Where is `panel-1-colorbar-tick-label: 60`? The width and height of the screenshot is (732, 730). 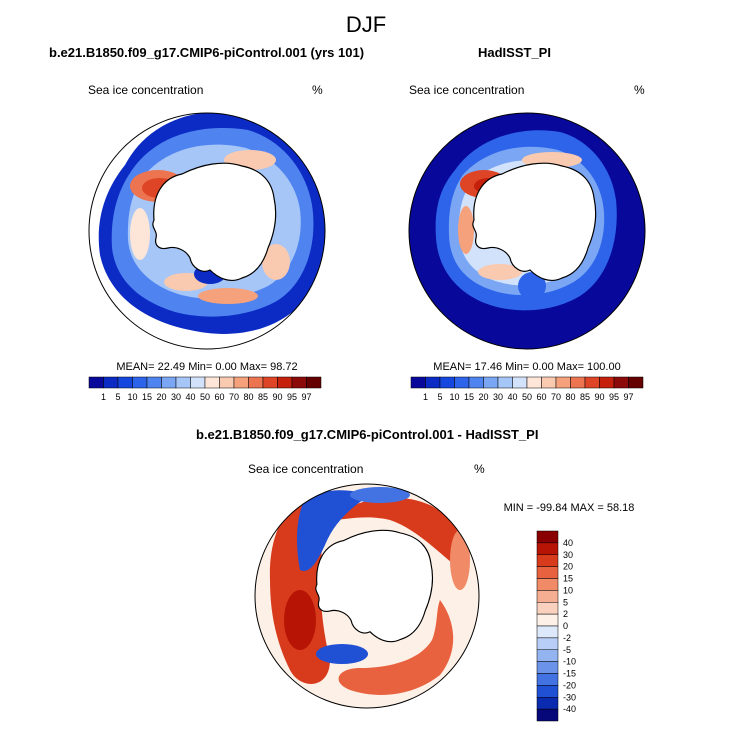
panel-1-colorbar-tick-label: 60 is located at coordinates (219, 397).